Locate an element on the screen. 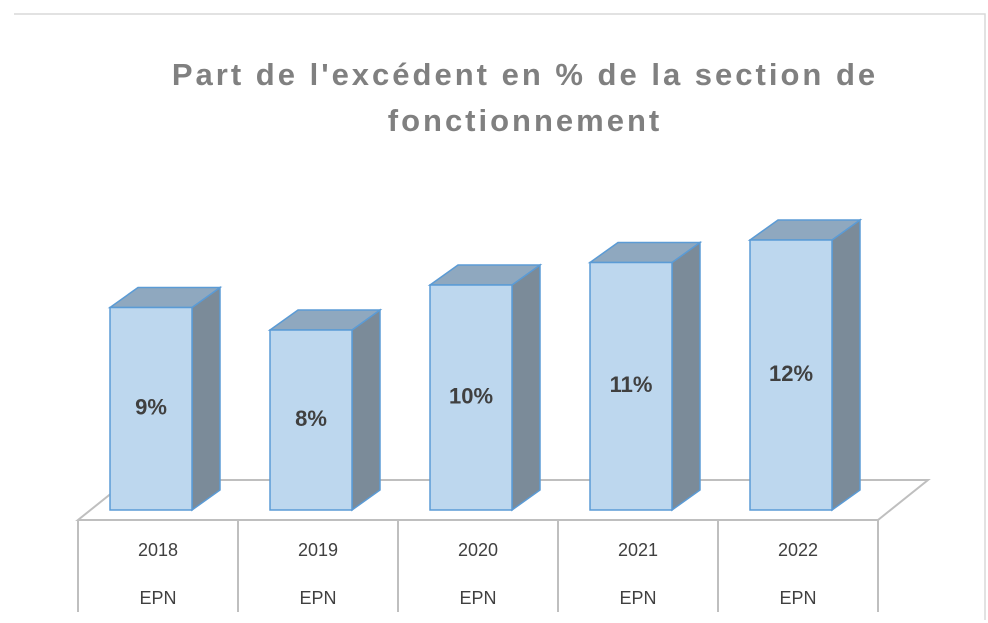 The width and height of the screenshot is (988, 623). x-tick-label: 2022 is located at coordinates (798, 550).